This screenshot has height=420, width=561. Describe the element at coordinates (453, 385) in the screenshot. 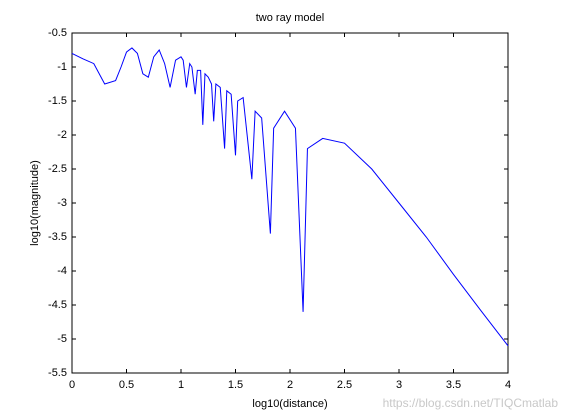

I see `x-tick-label: 3.5` at that location.